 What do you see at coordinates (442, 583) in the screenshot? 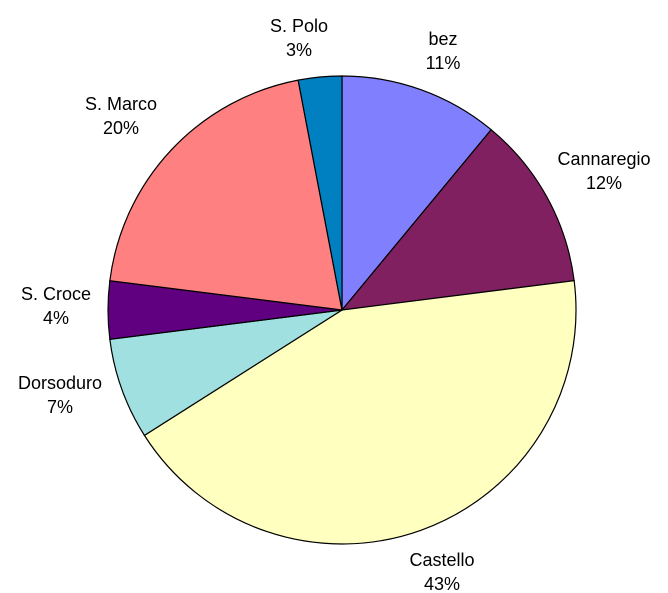
I see `slice-percent-castello: 43%` at bounding box center [442, 583].